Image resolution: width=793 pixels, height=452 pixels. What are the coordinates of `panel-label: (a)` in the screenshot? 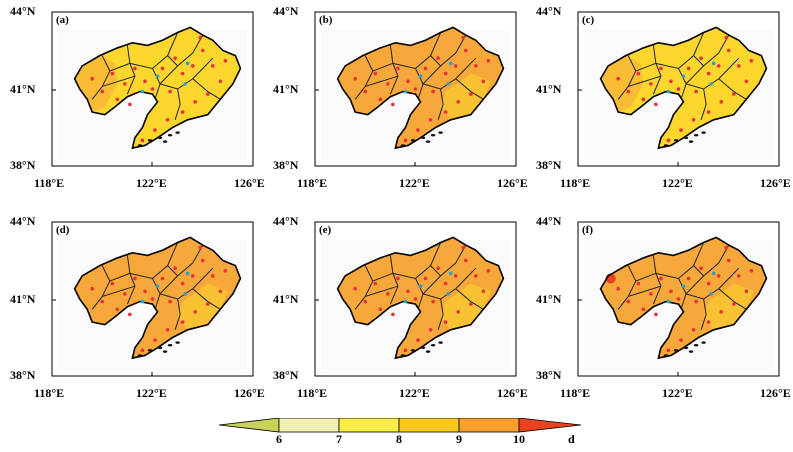 It's located at (62, 20).